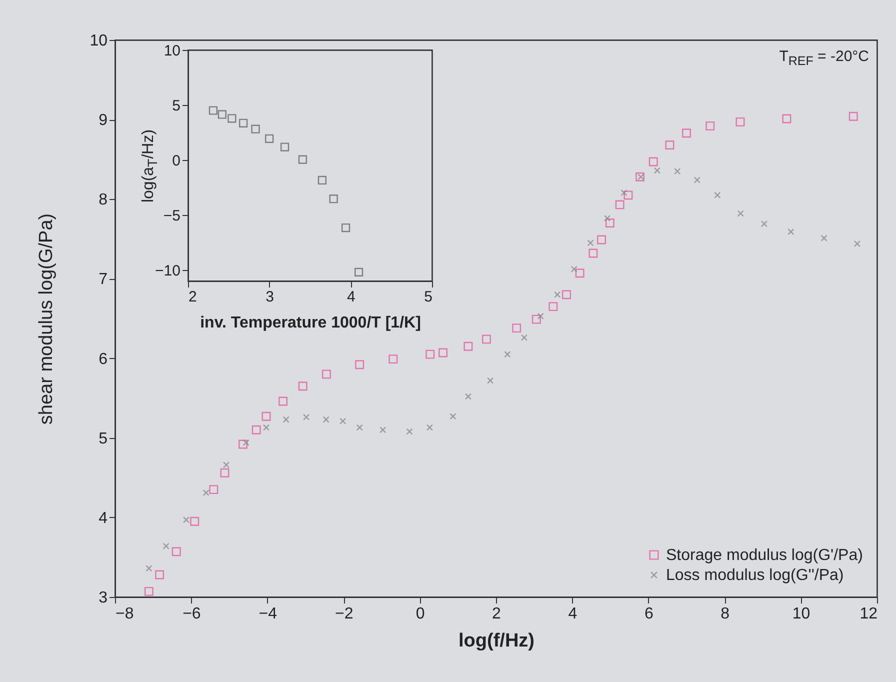 This screenshot has width=896, height=682. I want to click on legend-label: Storage modulus log(G'/Pa), so click(764, 555).